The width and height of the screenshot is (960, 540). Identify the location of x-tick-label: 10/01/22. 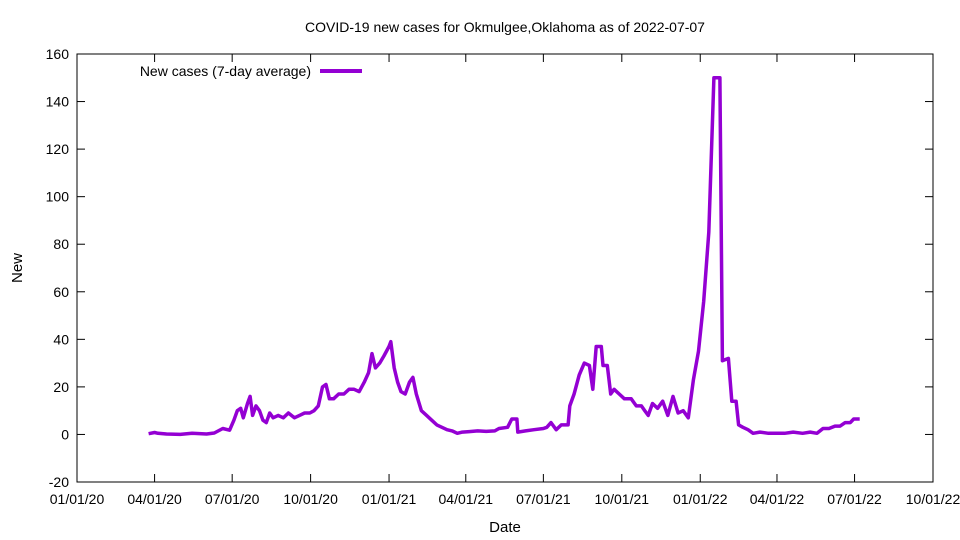
(933, 499).